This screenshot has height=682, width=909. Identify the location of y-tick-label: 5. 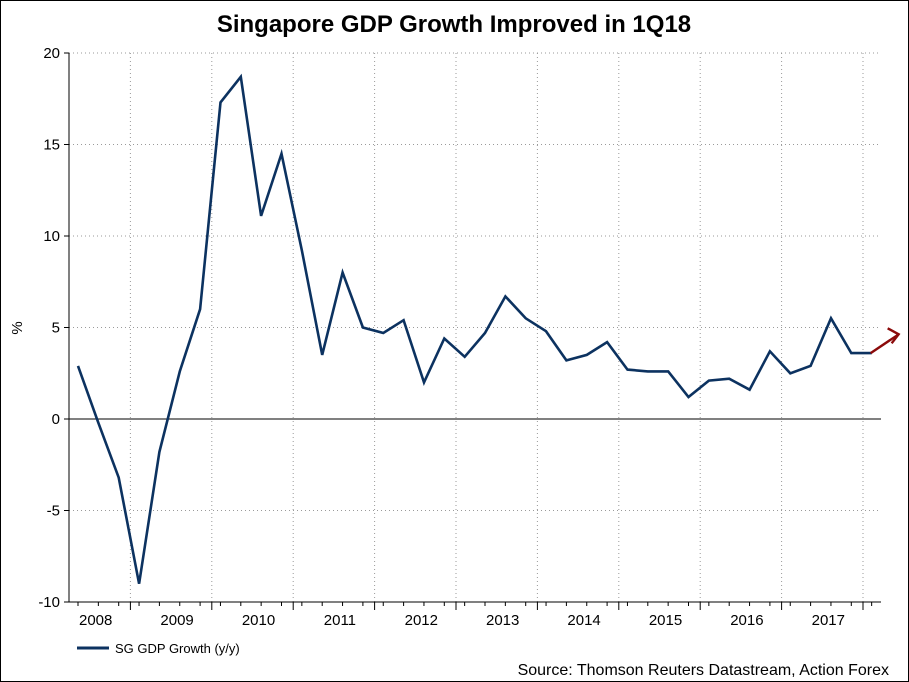
(56, 328).